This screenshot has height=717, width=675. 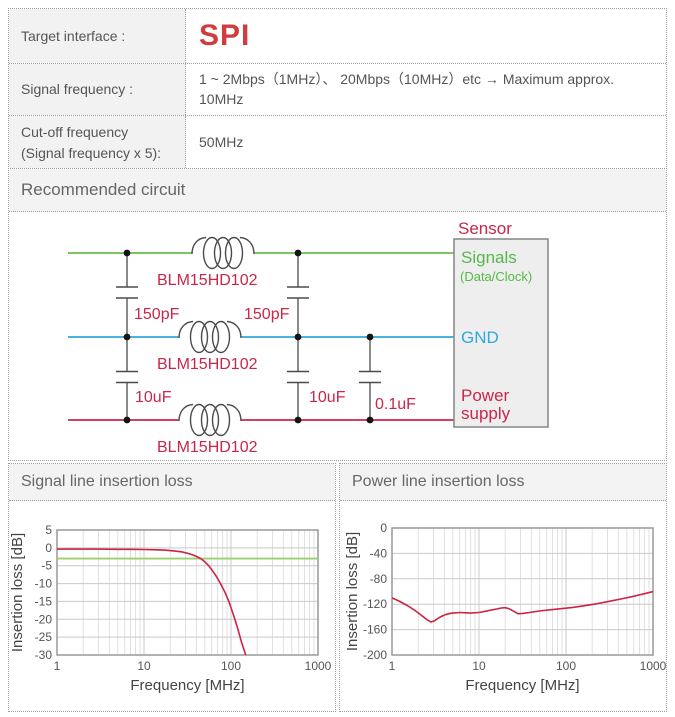 I want to click on table-row: Target interface : SPI, so click(x=337, y=36).